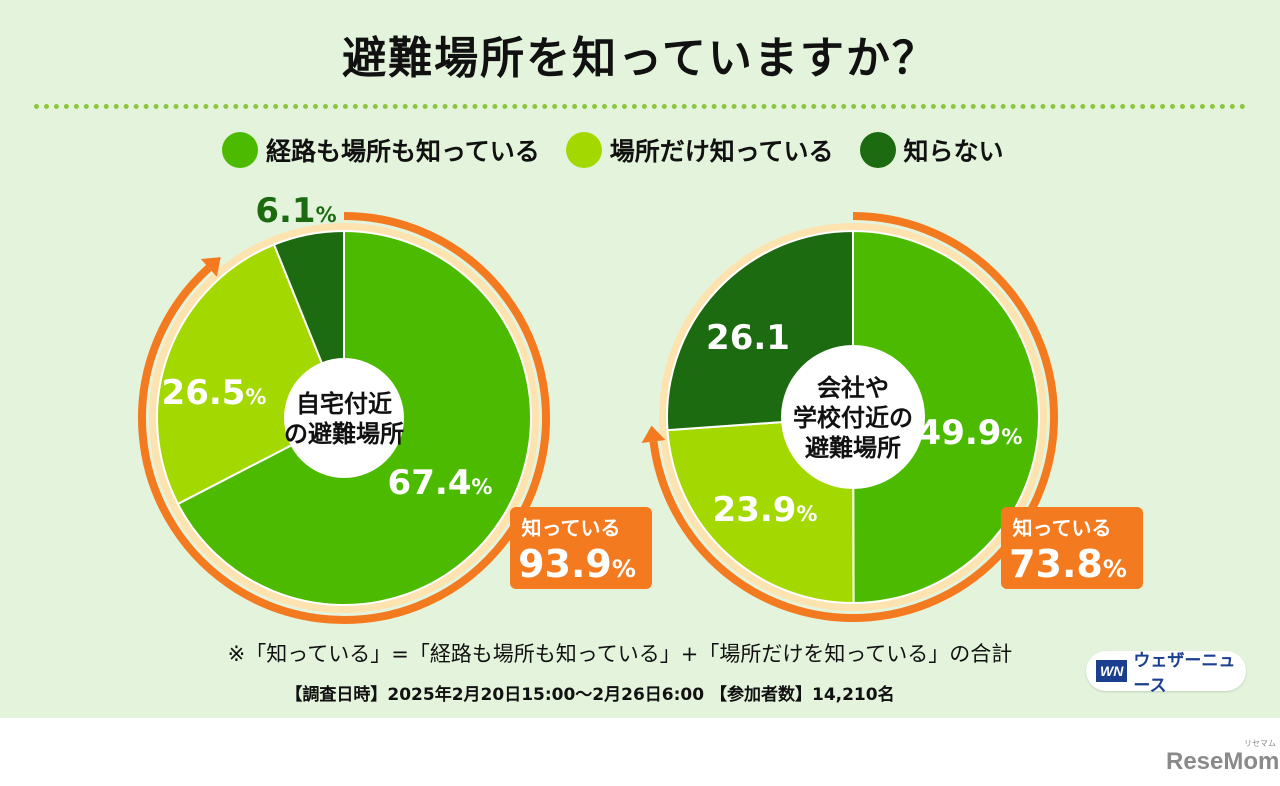  What do you see at coordinates (640, 58) in the screenshot?
I see `page-title: 避難場所を知っていますか？` at bounding box center [640, 58].